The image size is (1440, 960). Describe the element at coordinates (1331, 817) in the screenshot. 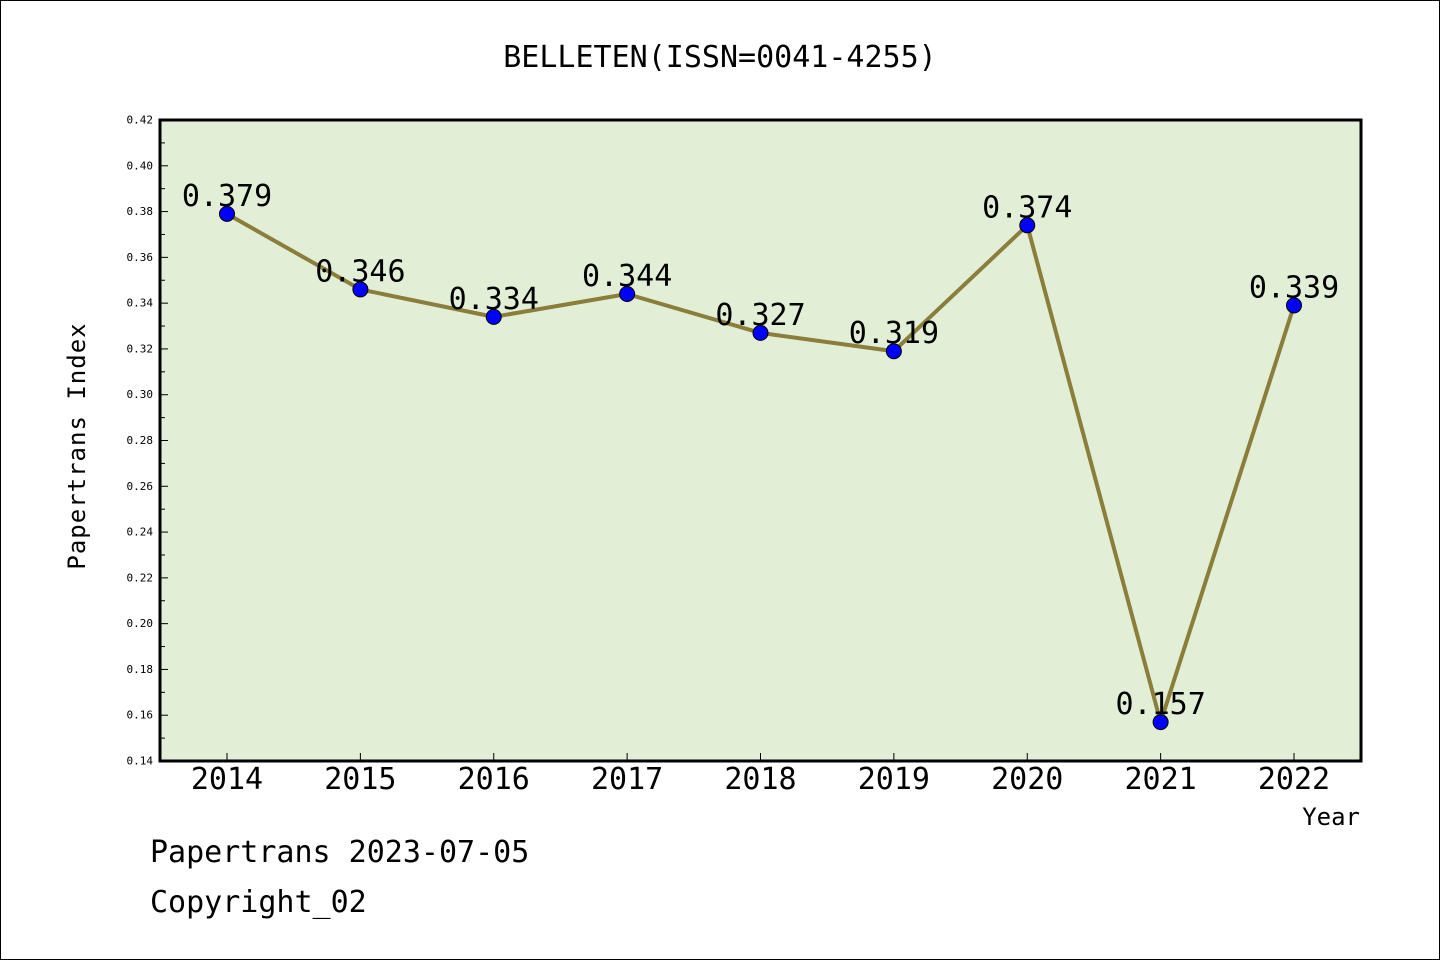

I see `x-axis-label: Year` at that location.